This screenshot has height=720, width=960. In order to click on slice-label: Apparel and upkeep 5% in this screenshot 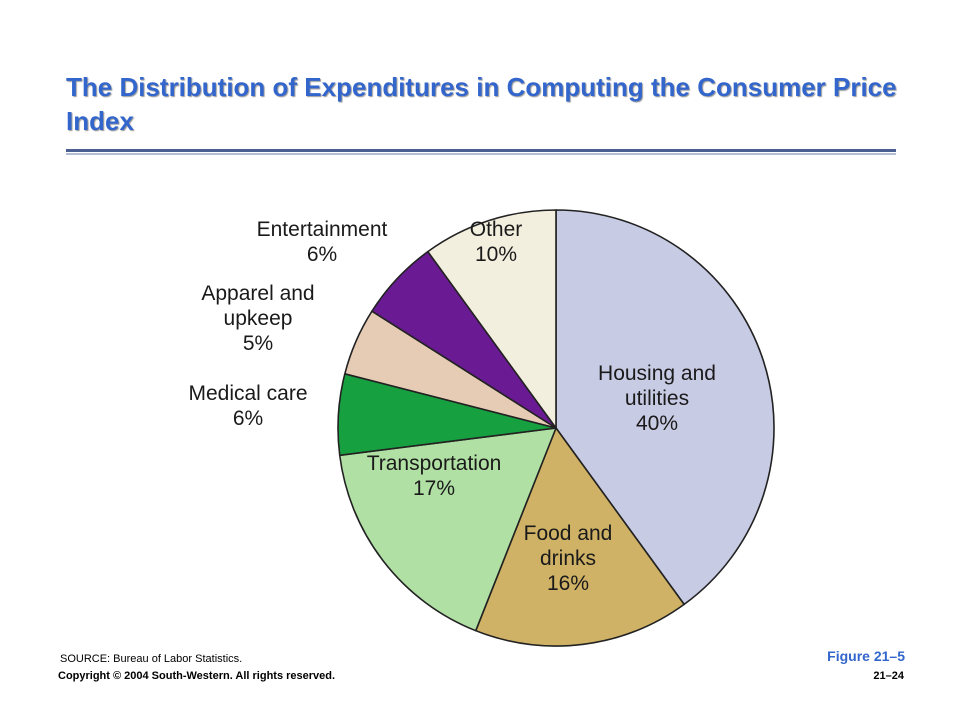, I will do `click(257, 318)`.